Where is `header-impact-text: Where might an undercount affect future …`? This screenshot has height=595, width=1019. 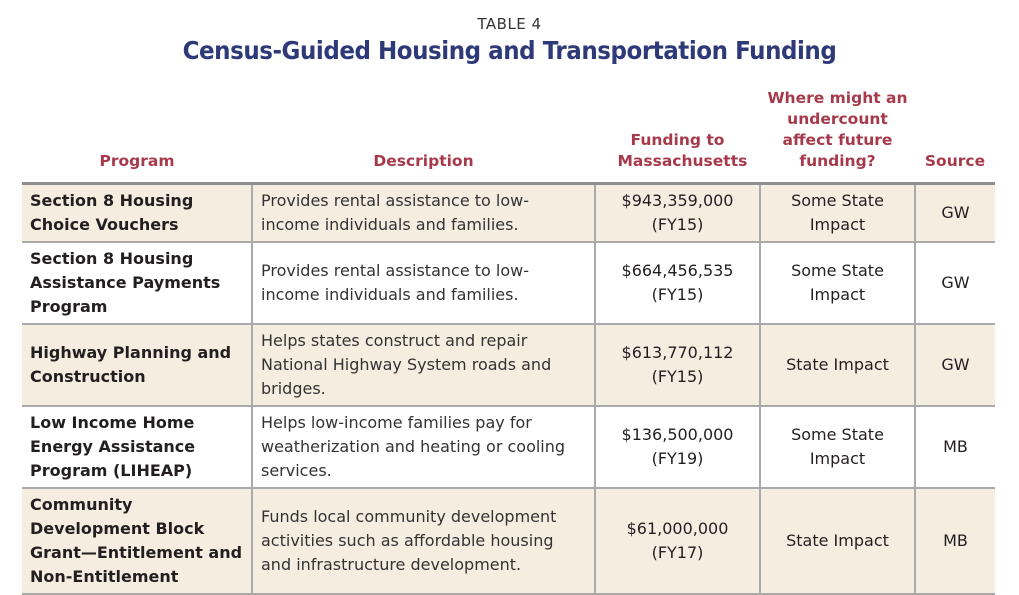 header-impact-text: Where might an undercount affect future … is located at coordinates (837, 129).